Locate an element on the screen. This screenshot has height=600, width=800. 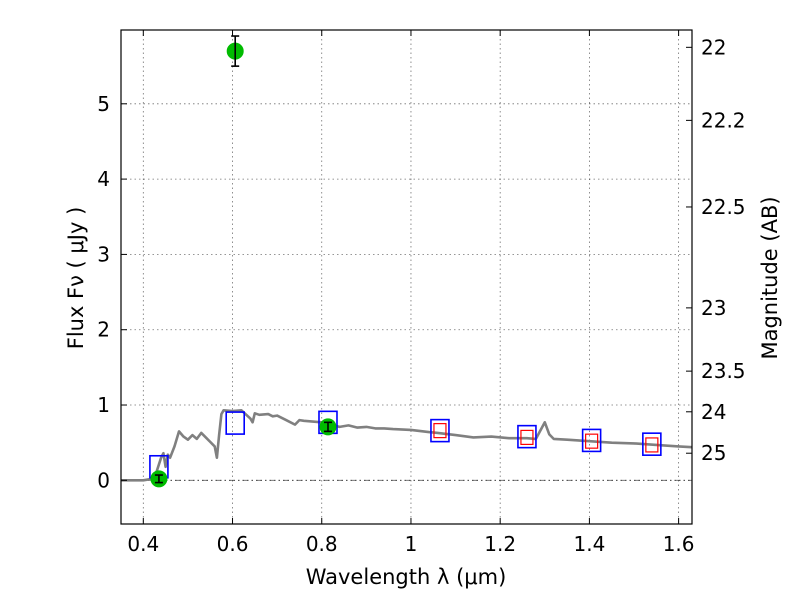
x-tick-label: 0.8 is located at coordinates (322, 544).